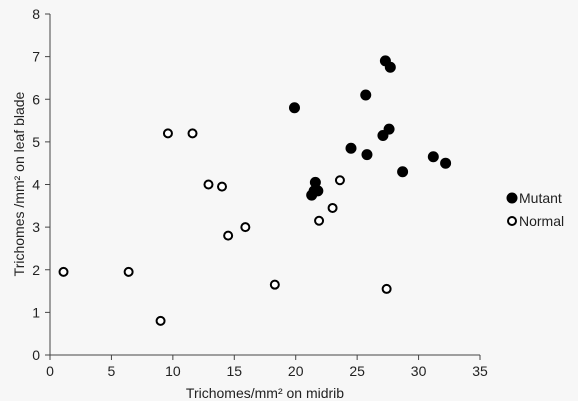  What do you see at coordinates (512, 198) in the screenshot?
I see `legend-marker-mutant` at bounding box center [512, 198].